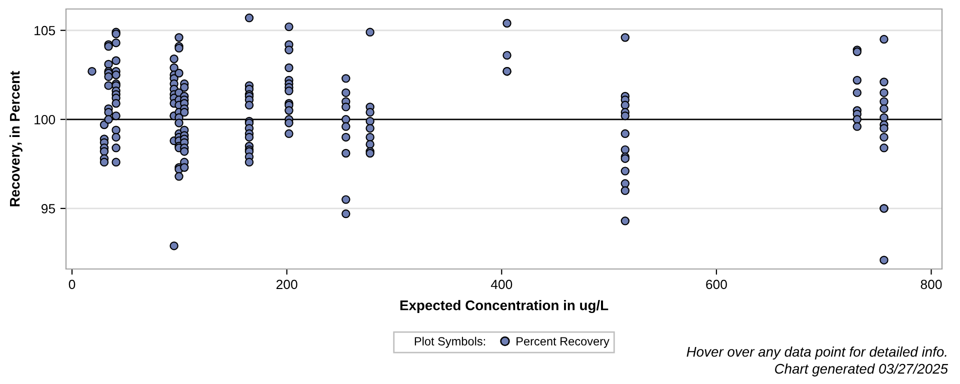 The image size is (960, 384). What do you see at coordinates (861, 370) in the screenshot?
I see `text: Chart generated 03/27/2025` at bounding box center [861, 370].